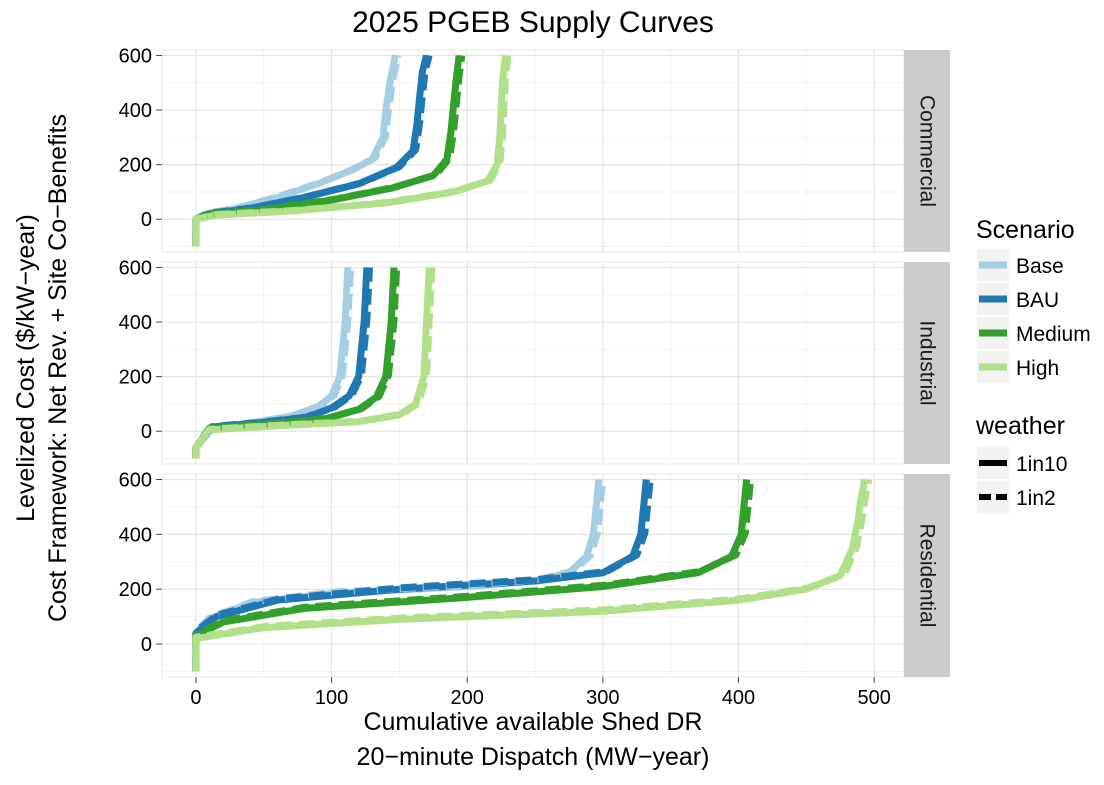 This screenshot has height=785, width=1104. I want to click on legend-item-base: Base, so click(1019, 265).